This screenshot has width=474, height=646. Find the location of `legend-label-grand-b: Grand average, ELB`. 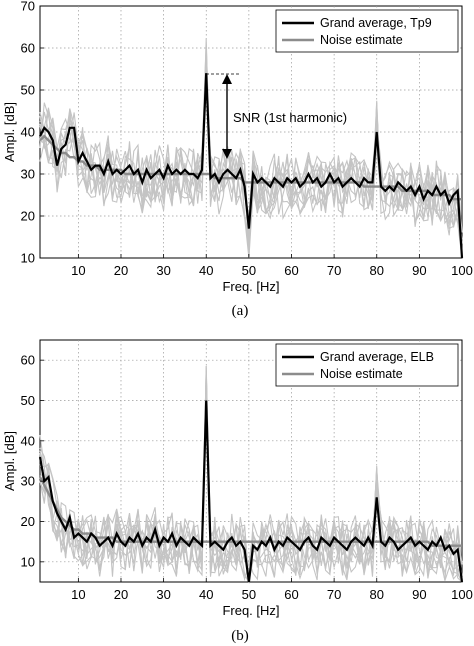

legend-label-grand-b: Grand average, ELB is located at coordinates (377, 357).